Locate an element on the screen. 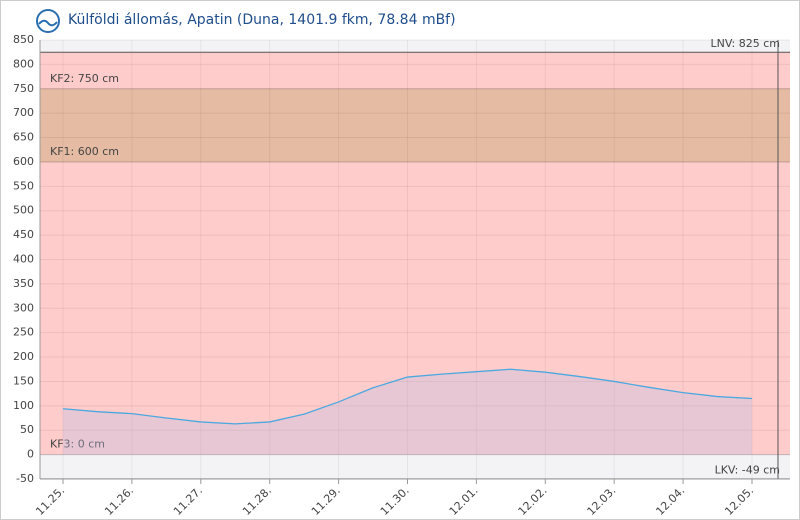  y-tick-label: 0 is located at coordinates (30, 454).